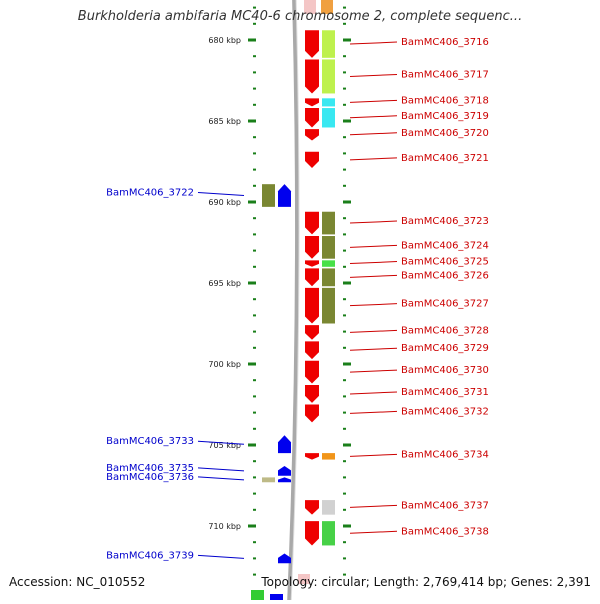 Image resolution: width=600 pixels, height=604 pixels. Describe the element at coordinates (150, 193) in the screenshot. I see `gene-label: BamMC406_3722` at that location.